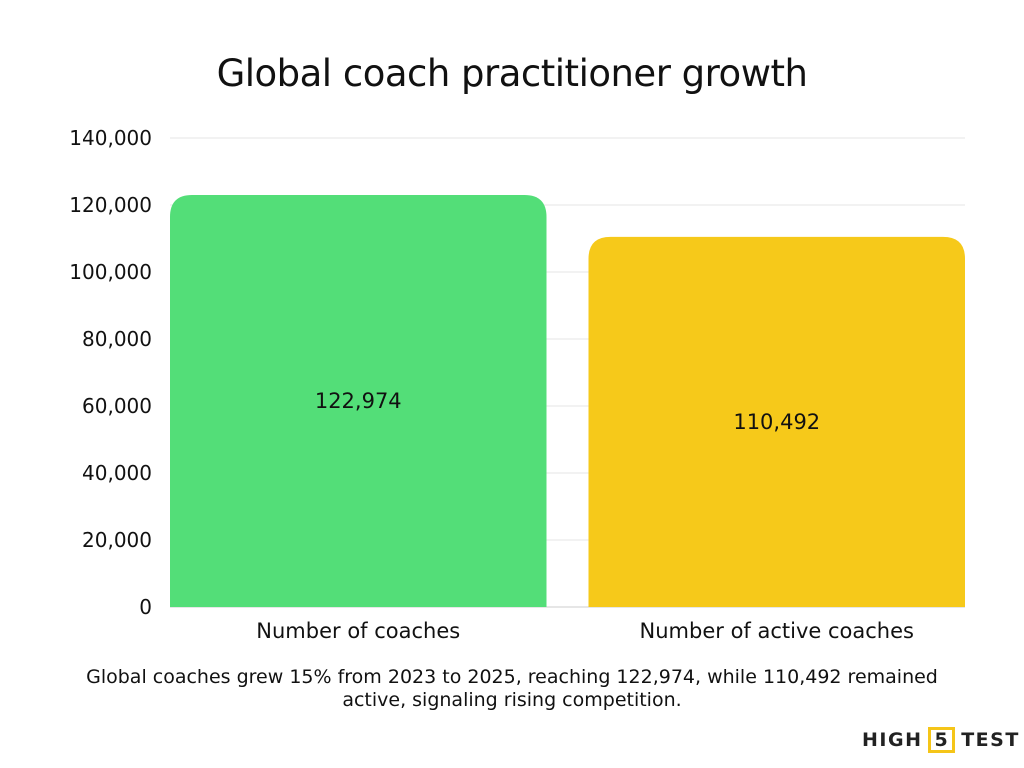 This screenshot has height=768, width=1024. Describe the element at coordinates (117, 473) in the screenshot. I see `y-tick-label: 40,000` at that location.